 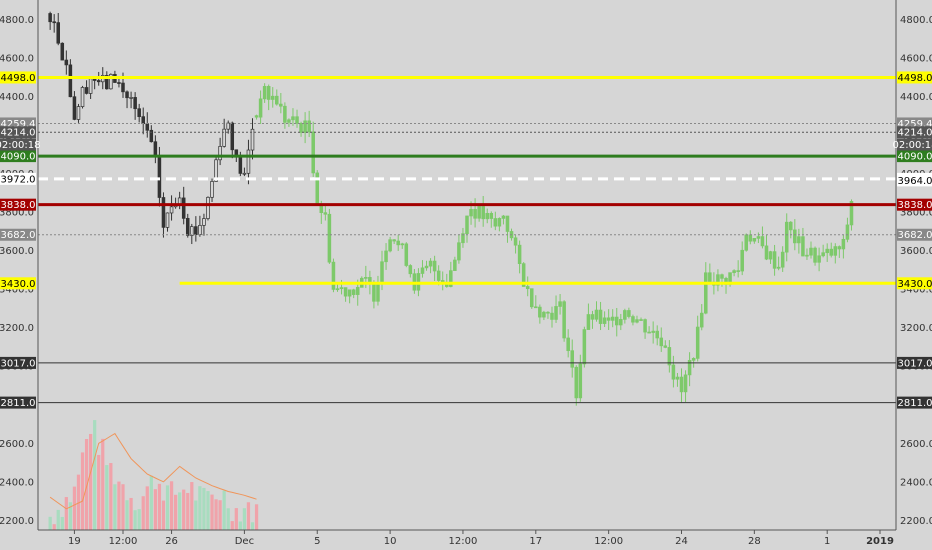 I want to click on y-tick-label-left: 4400.0, so click(x=17, y=97).